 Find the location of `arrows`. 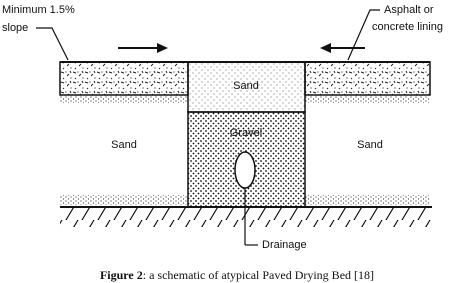

arrows is located at coordinates (241, 48).